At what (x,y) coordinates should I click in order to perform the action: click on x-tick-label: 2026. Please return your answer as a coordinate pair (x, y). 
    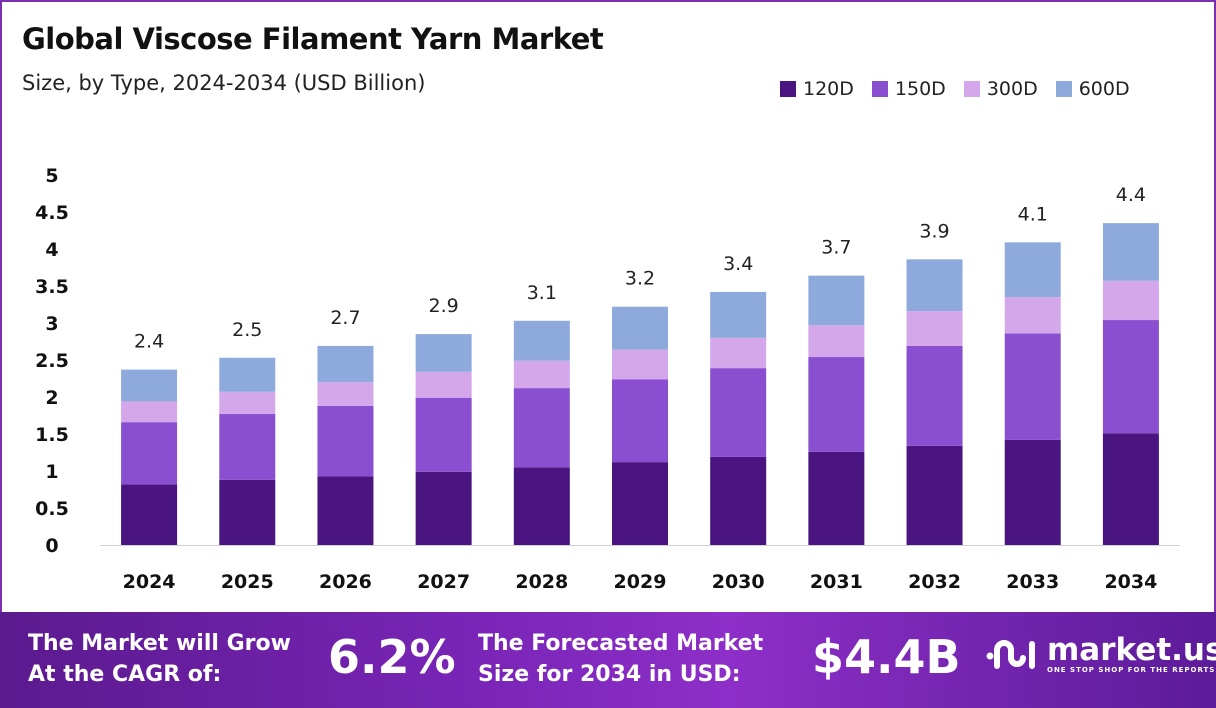
    Looking at the image, I should click on (345, 582).